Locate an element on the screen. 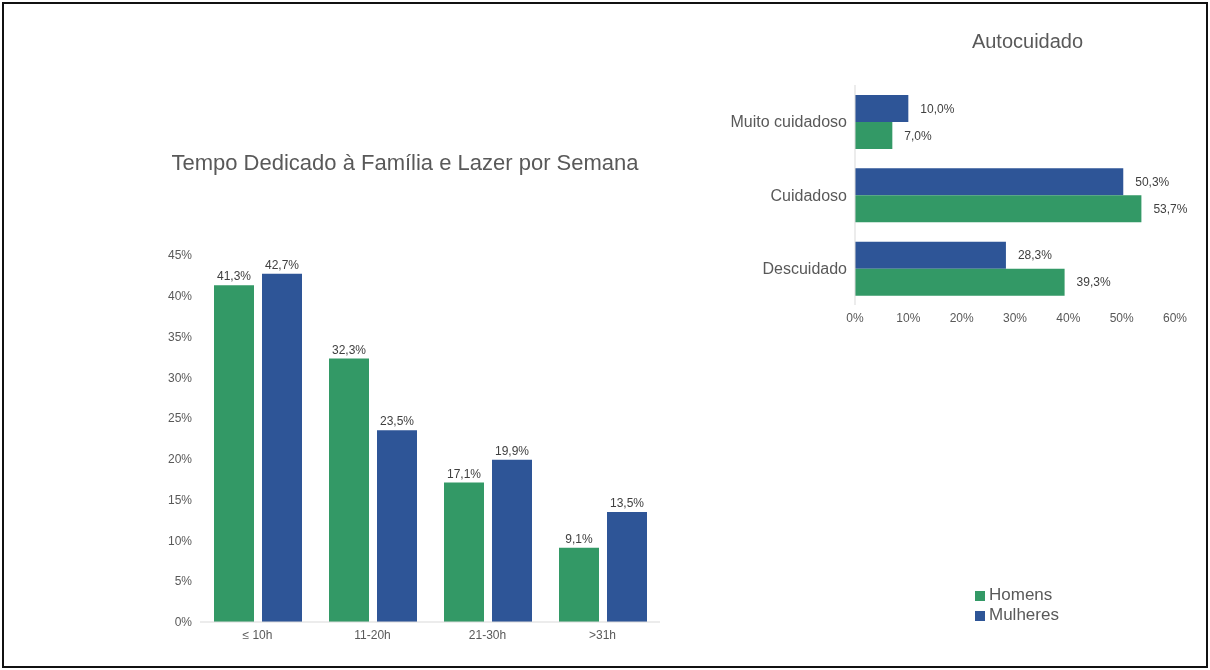 This screenshot has height=670, width=1210. y-tick-label: Descuidado is located at coordinates (805, 269).